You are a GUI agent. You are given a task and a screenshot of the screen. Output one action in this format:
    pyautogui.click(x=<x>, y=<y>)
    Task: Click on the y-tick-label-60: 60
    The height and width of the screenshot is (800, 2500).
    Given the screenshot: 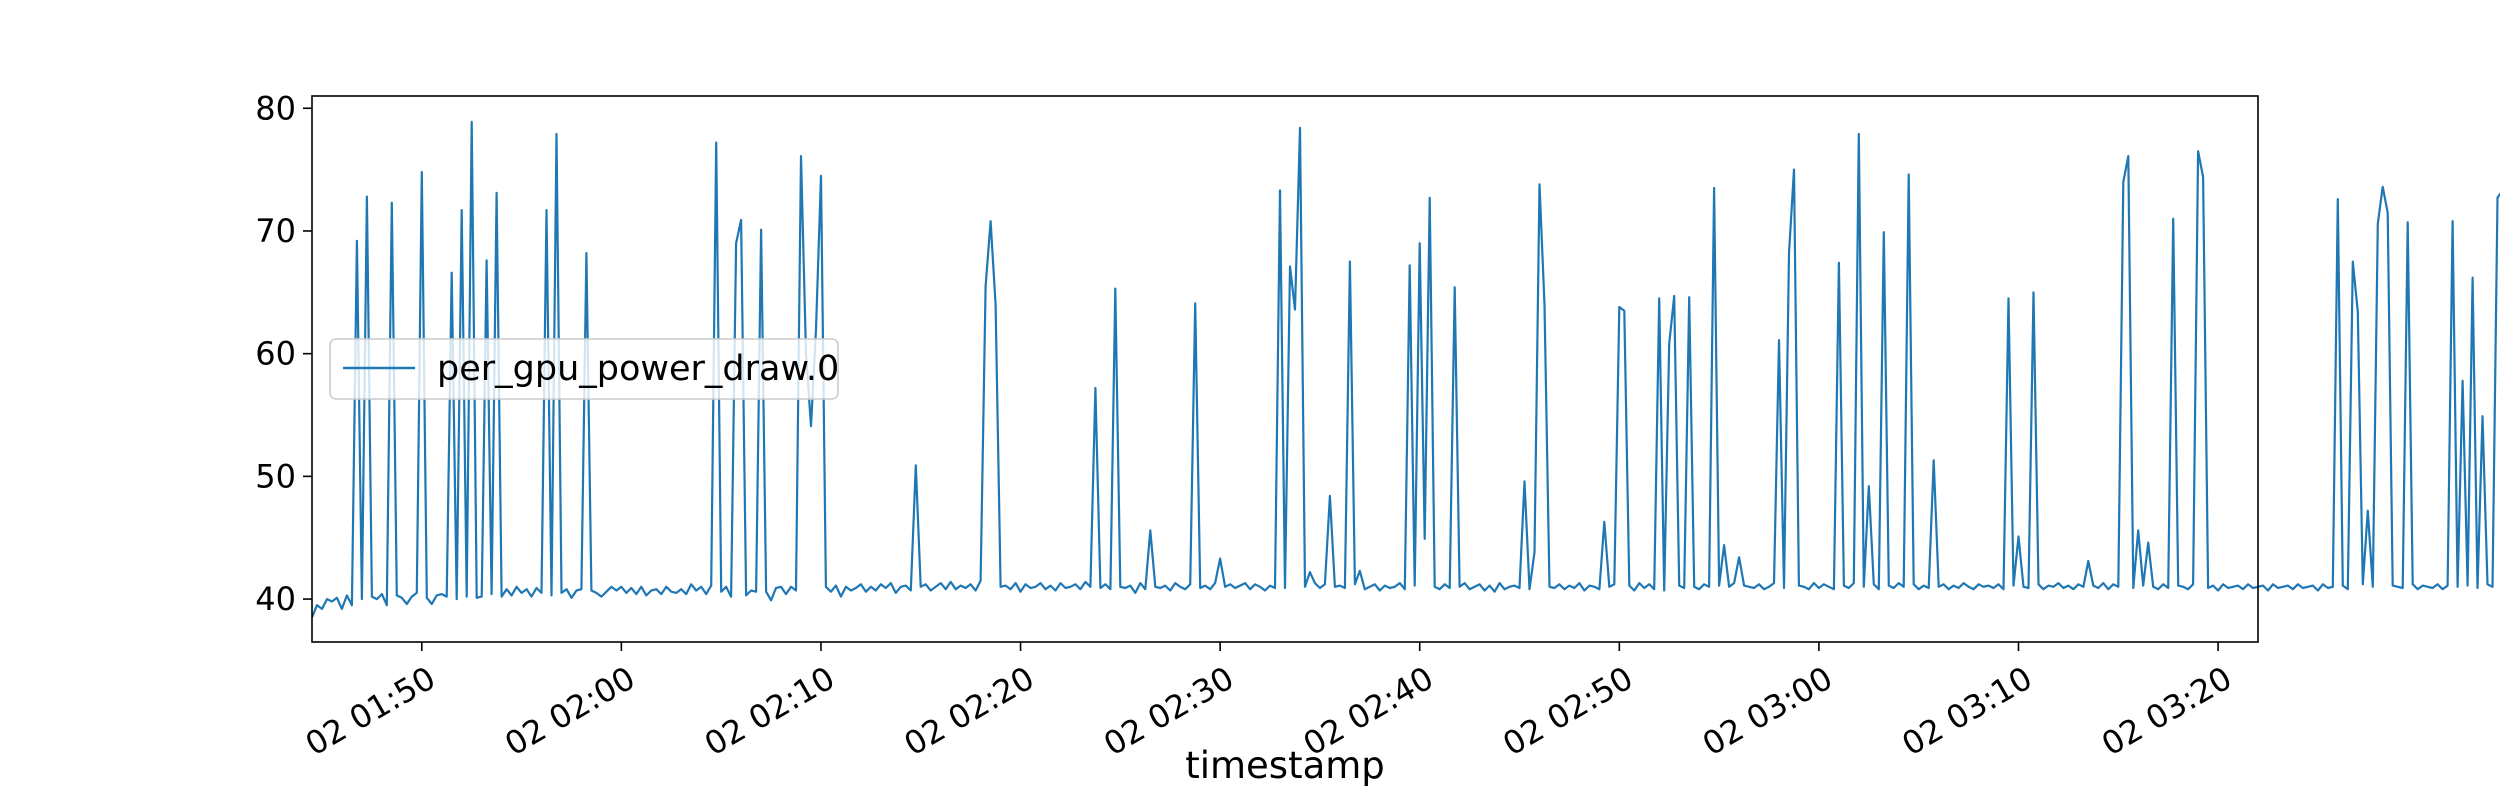 What is the action you would take?
    pyautogui.click(x=275, y=354)
    